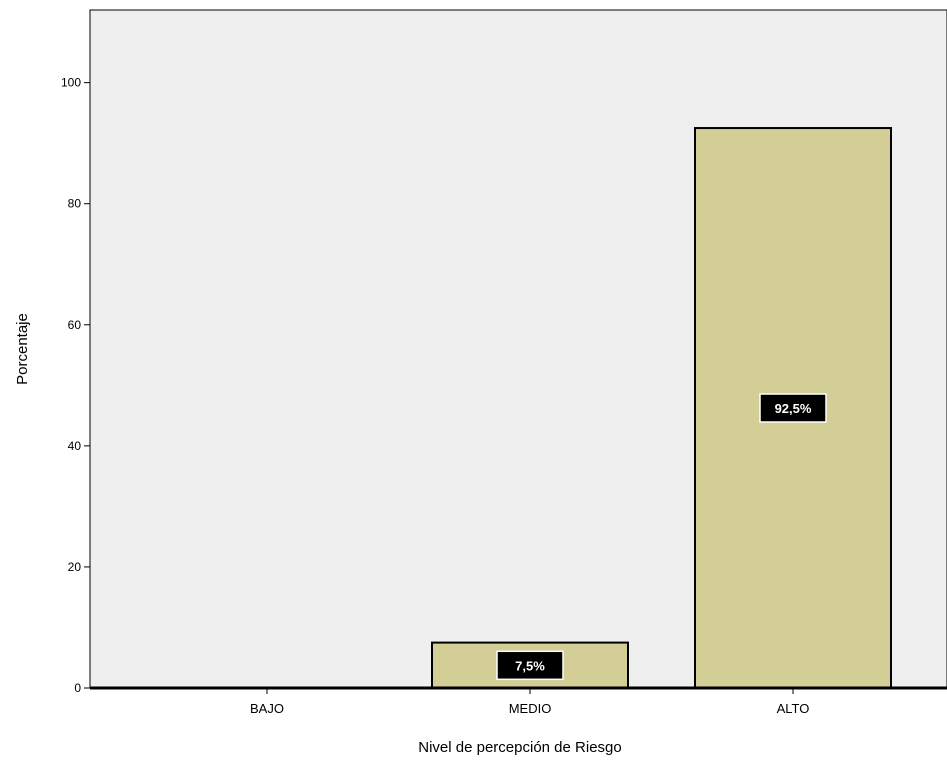  What do you see at coordinates (77, 688) in the screenshot?
I see `y-tick-label: 0` at bounding box center [77, 688].